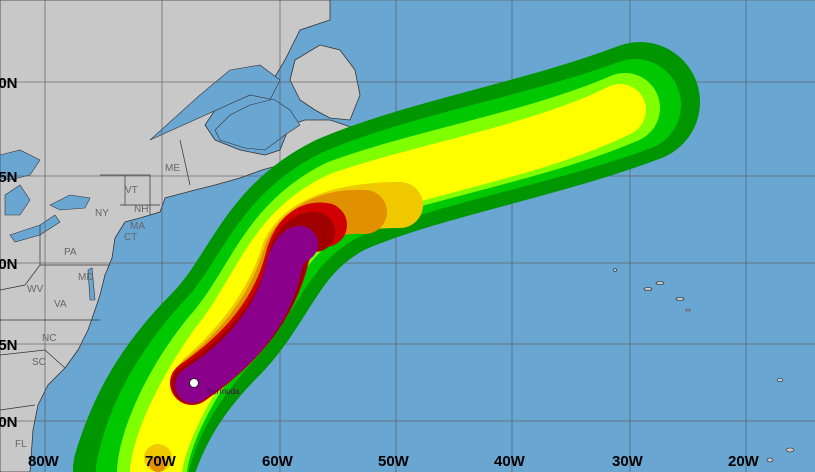 The width and height of the screenshot is (815, 472). I want to click on lat-label-35n: 35N, so click(9, 345).